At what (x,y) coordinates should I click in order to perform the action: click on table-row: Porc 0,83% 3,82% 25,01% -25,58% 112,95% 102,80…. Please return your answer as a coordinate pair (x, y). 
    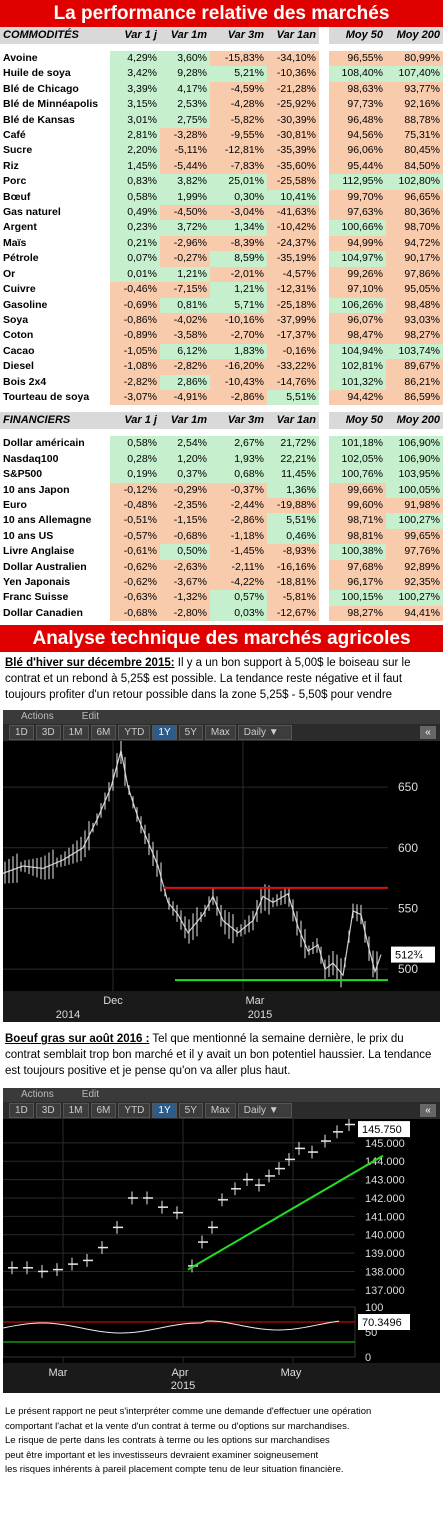
    Looking at the image, I should click on (221, 182).